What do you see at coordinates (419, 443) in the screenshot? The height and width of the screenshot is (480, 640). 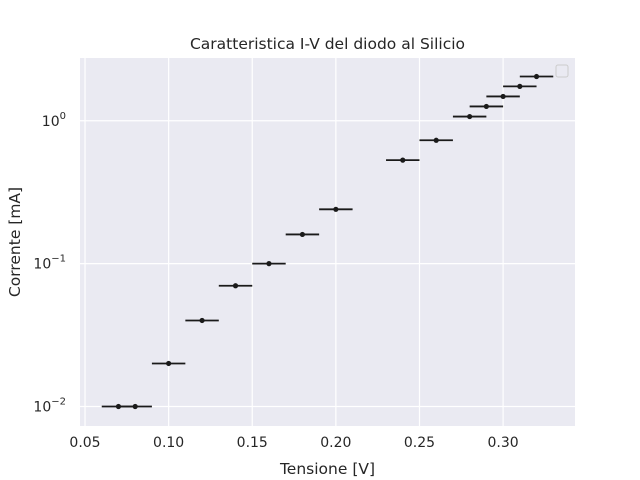 I see `x-tick-label: 0.25` at bounding box center [419, 443].